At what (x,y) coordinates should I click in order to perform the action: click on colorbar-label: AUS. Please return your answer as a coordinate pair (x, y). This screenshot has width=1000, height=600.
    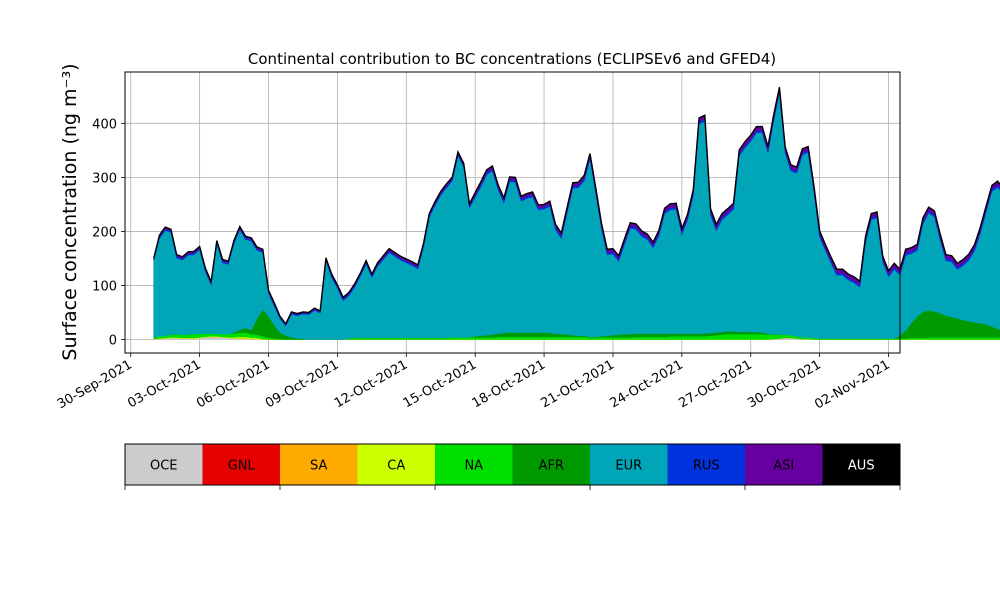
    Looking at the image, I should click on (861, 466).